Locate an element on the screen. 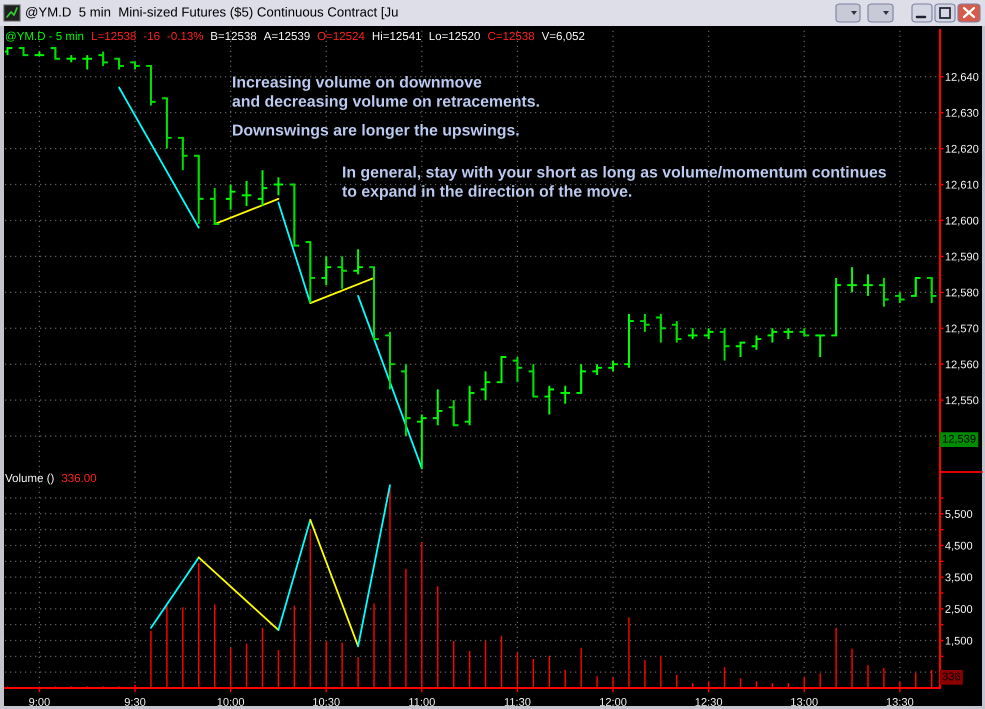  text: @YM.D - 5 min L=12538 -16 -0.13% B=12538 A=12539 O=12524 Hi=12541 Lo=12520 C=12538 V=6,052 is located at coordinates (295, 37).